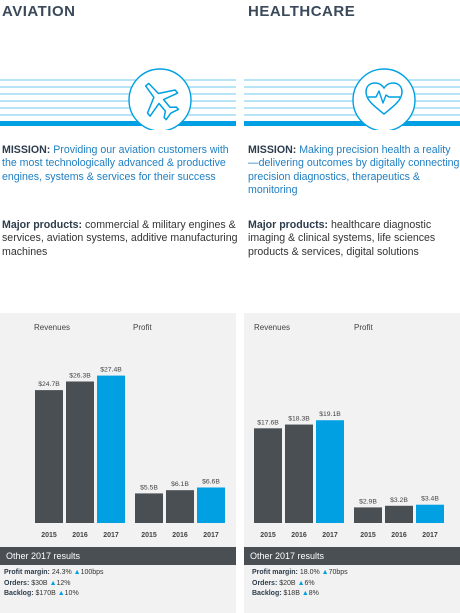  I want to click on data-label: $3.2B, so click(399, 500).